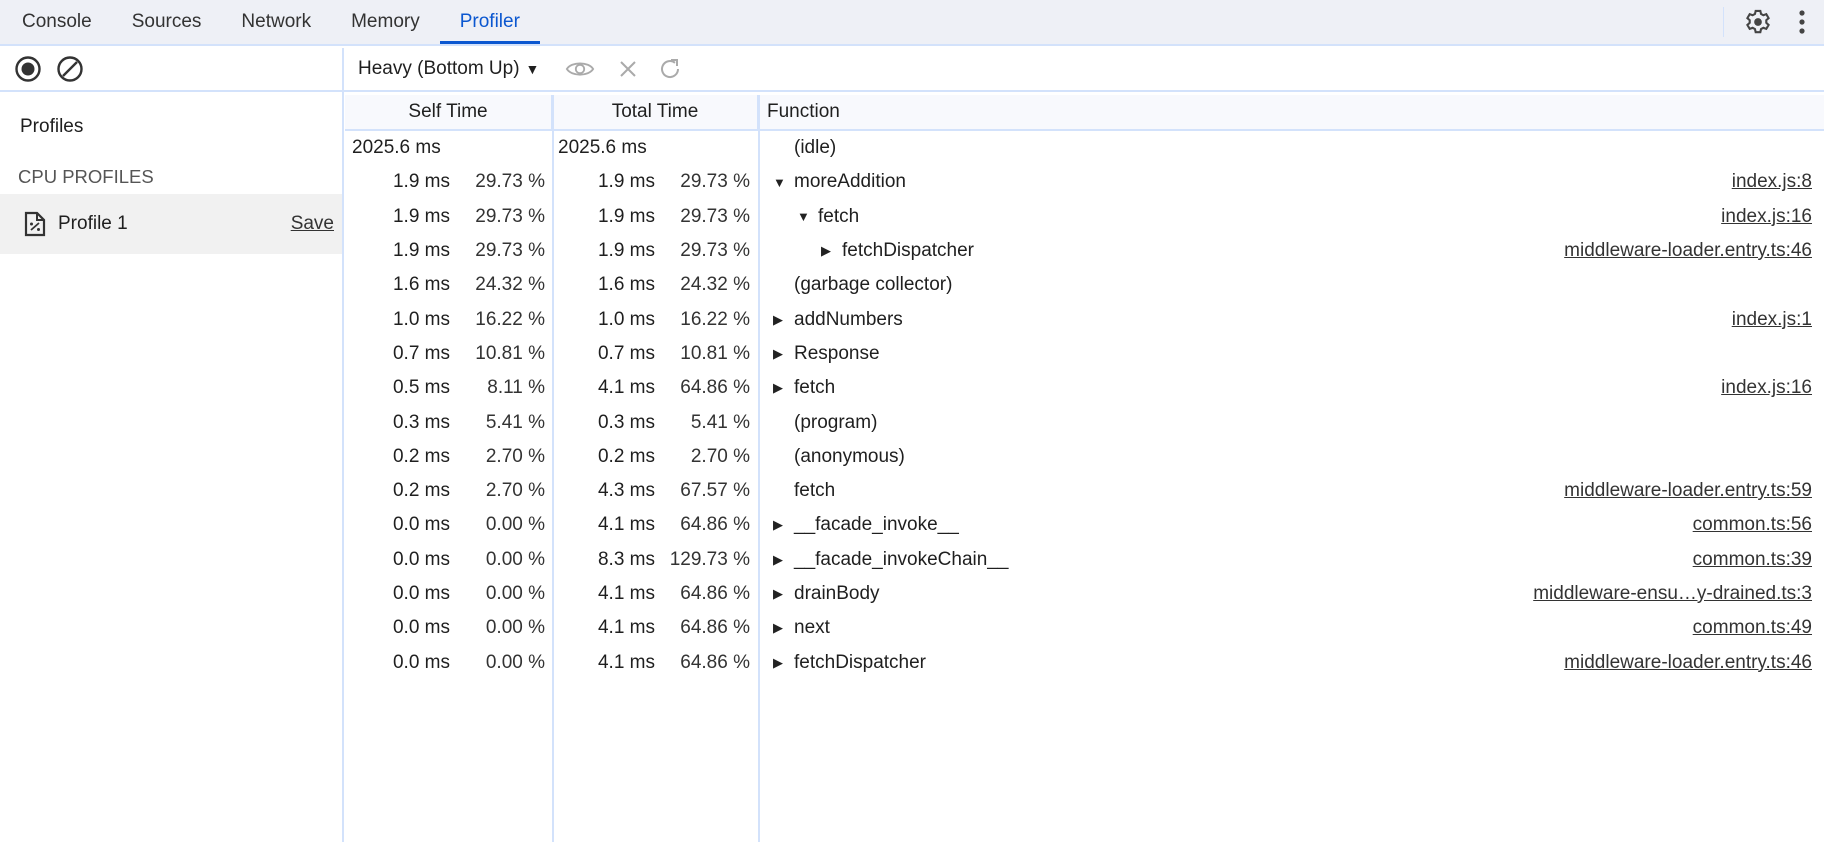 The width and height of the screenshot is (1824, 842). What do you see at coordinates (901, 559) in the screenshot?
I see `function-name: __facade_invokeChain__` at bounding box center [901, 559].